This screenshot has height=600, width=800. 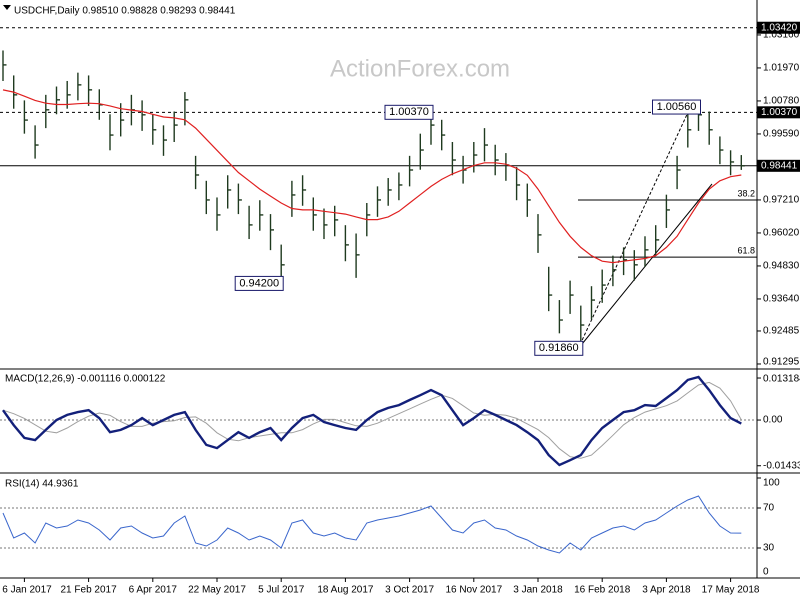 What do you see at coordinates (773, 420) in the screenshot?
I see `y-tick-label: 0.00` at bounding box center [773, 420].